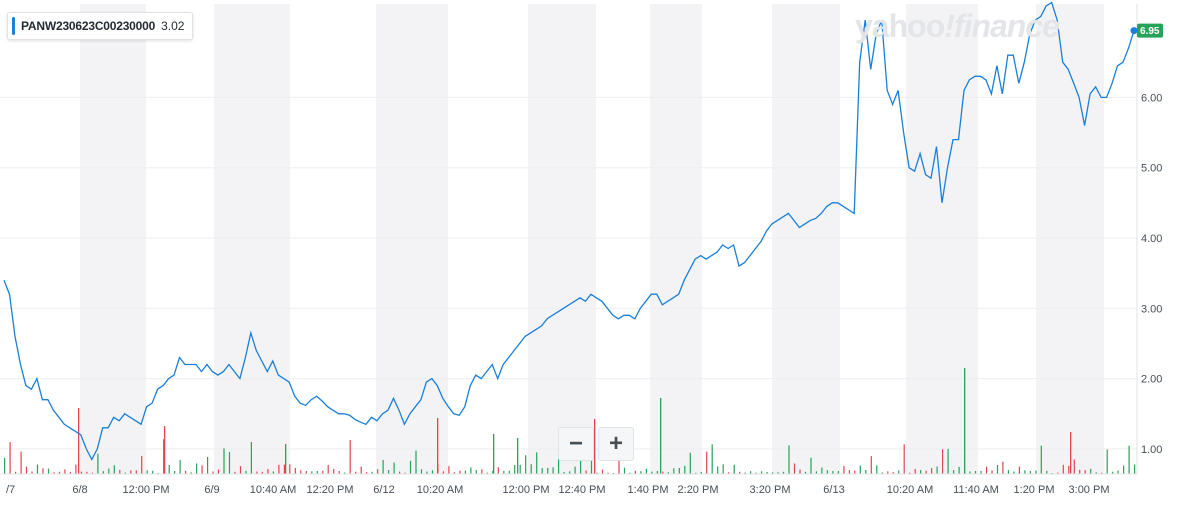  I want to click on x-tick-label: 1:40 PM, so click(648, 490).